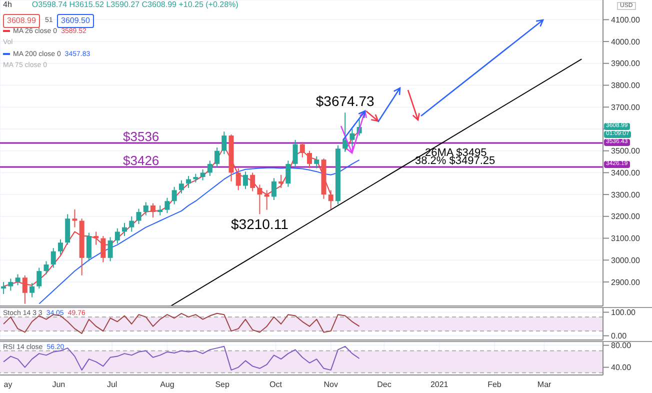 The image size is (652, 393). I want to click on y-tick-label: 3300.00, so click(625, 195).